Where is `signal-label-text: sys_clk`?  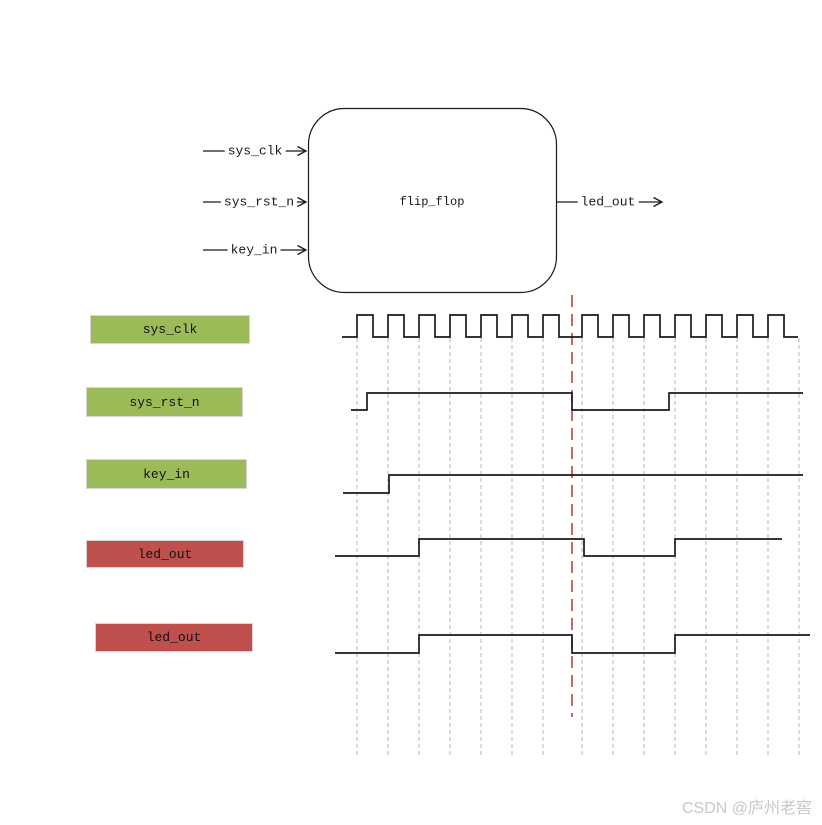
signal-label-text: sys_clk is located at coordinates (170, 329).